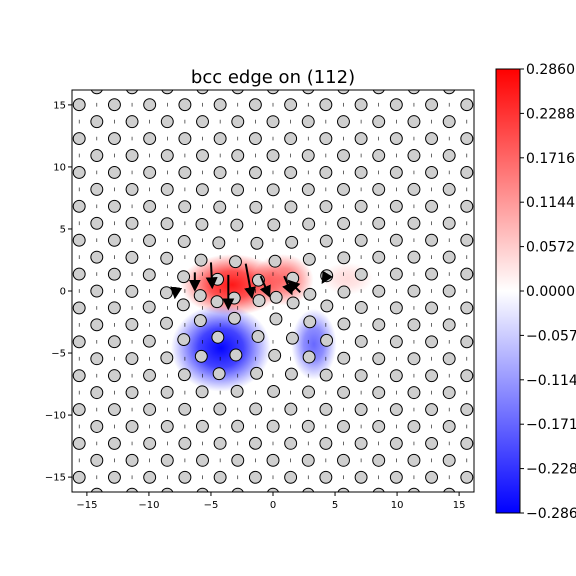 The width and height of the screenshot is (576, 576). What do you see at coordinates (63, 292) in the screenshot?
I see `y-tick-label: 0` at bounding box center [63, 292].